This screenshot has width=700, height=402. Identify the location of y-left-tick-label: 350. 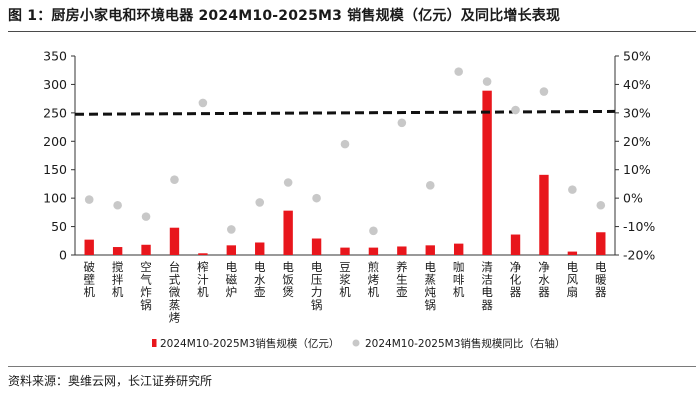
(55, 56).